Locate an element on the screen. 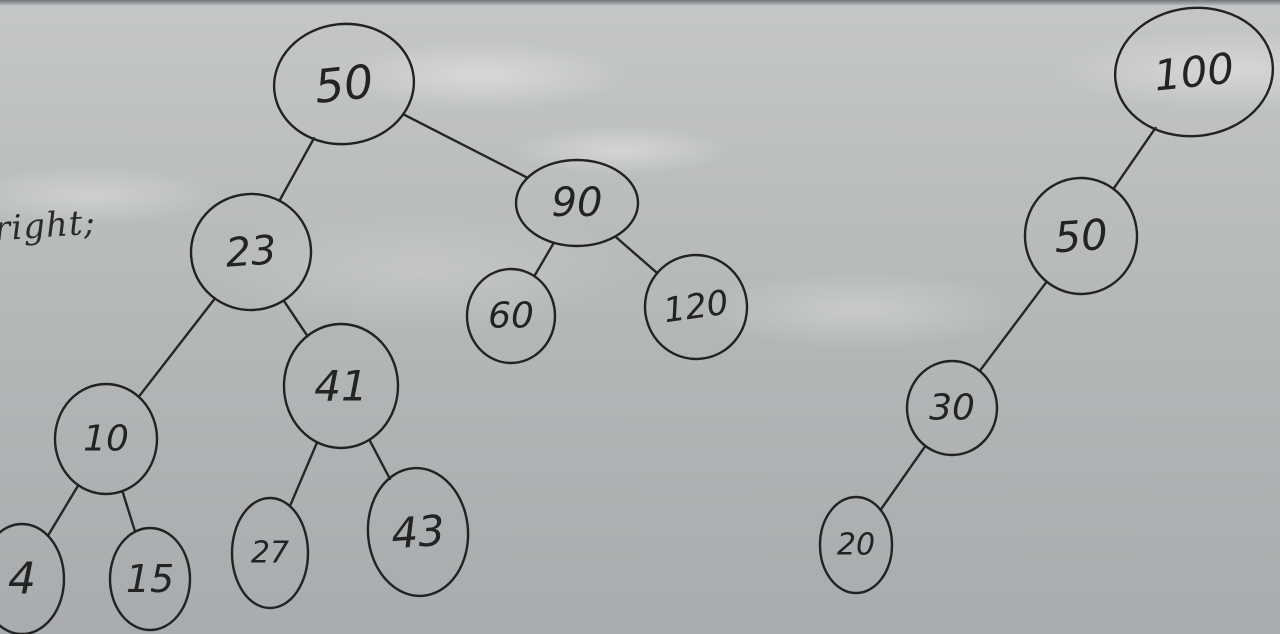  node-label: 4 is located at coordinates (22, 579).